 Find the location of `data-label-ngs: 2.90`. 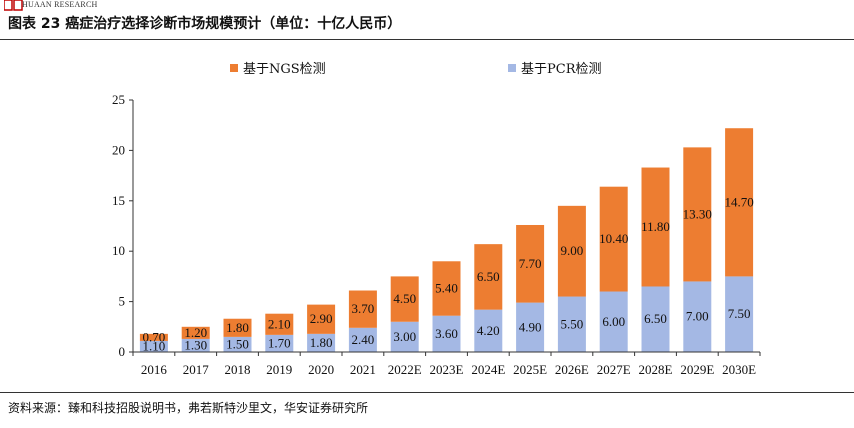

data-label-ngs: 2.90 is located at coordinates (321, 318).